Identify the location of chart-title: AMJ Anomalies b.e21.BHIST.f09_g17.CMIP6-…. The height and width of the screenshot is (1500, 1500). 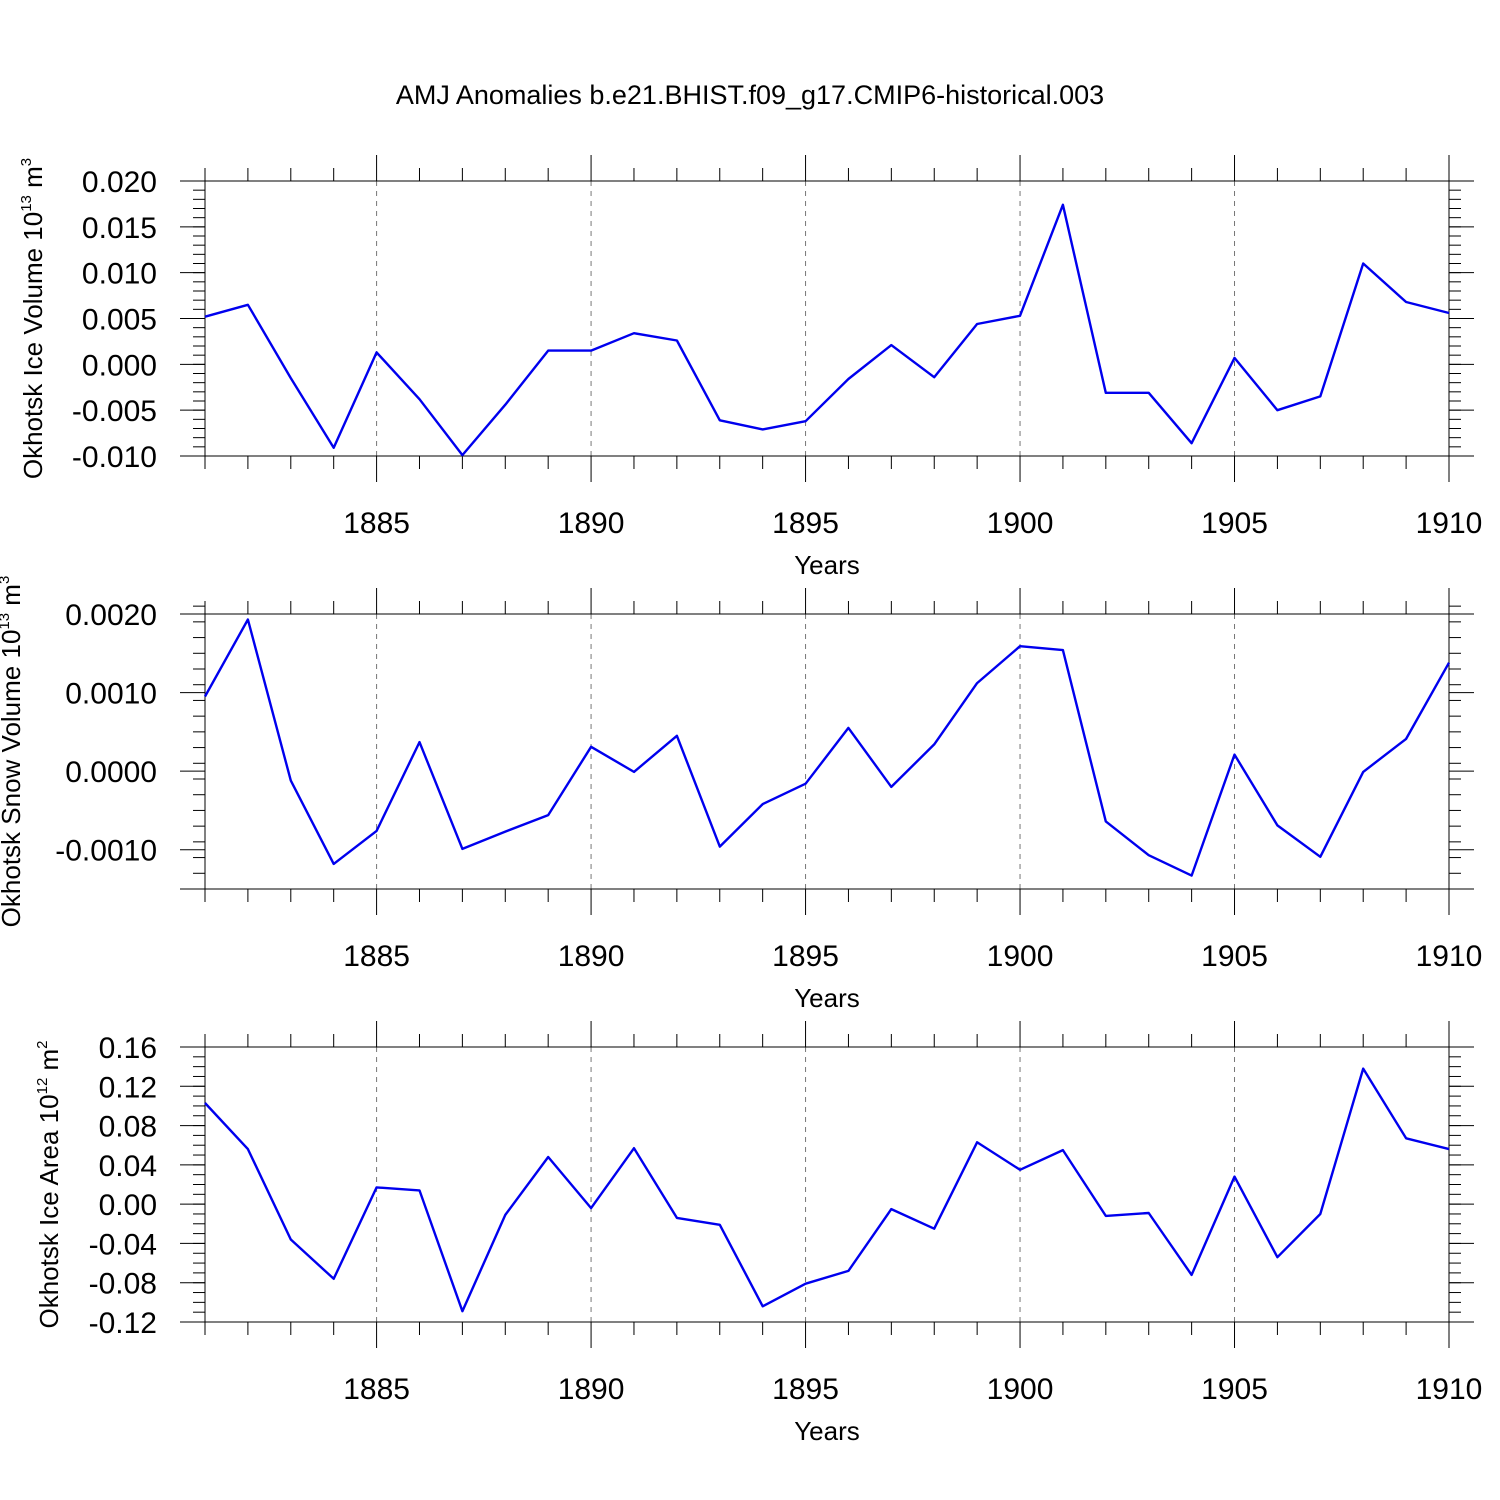
(750, 95).